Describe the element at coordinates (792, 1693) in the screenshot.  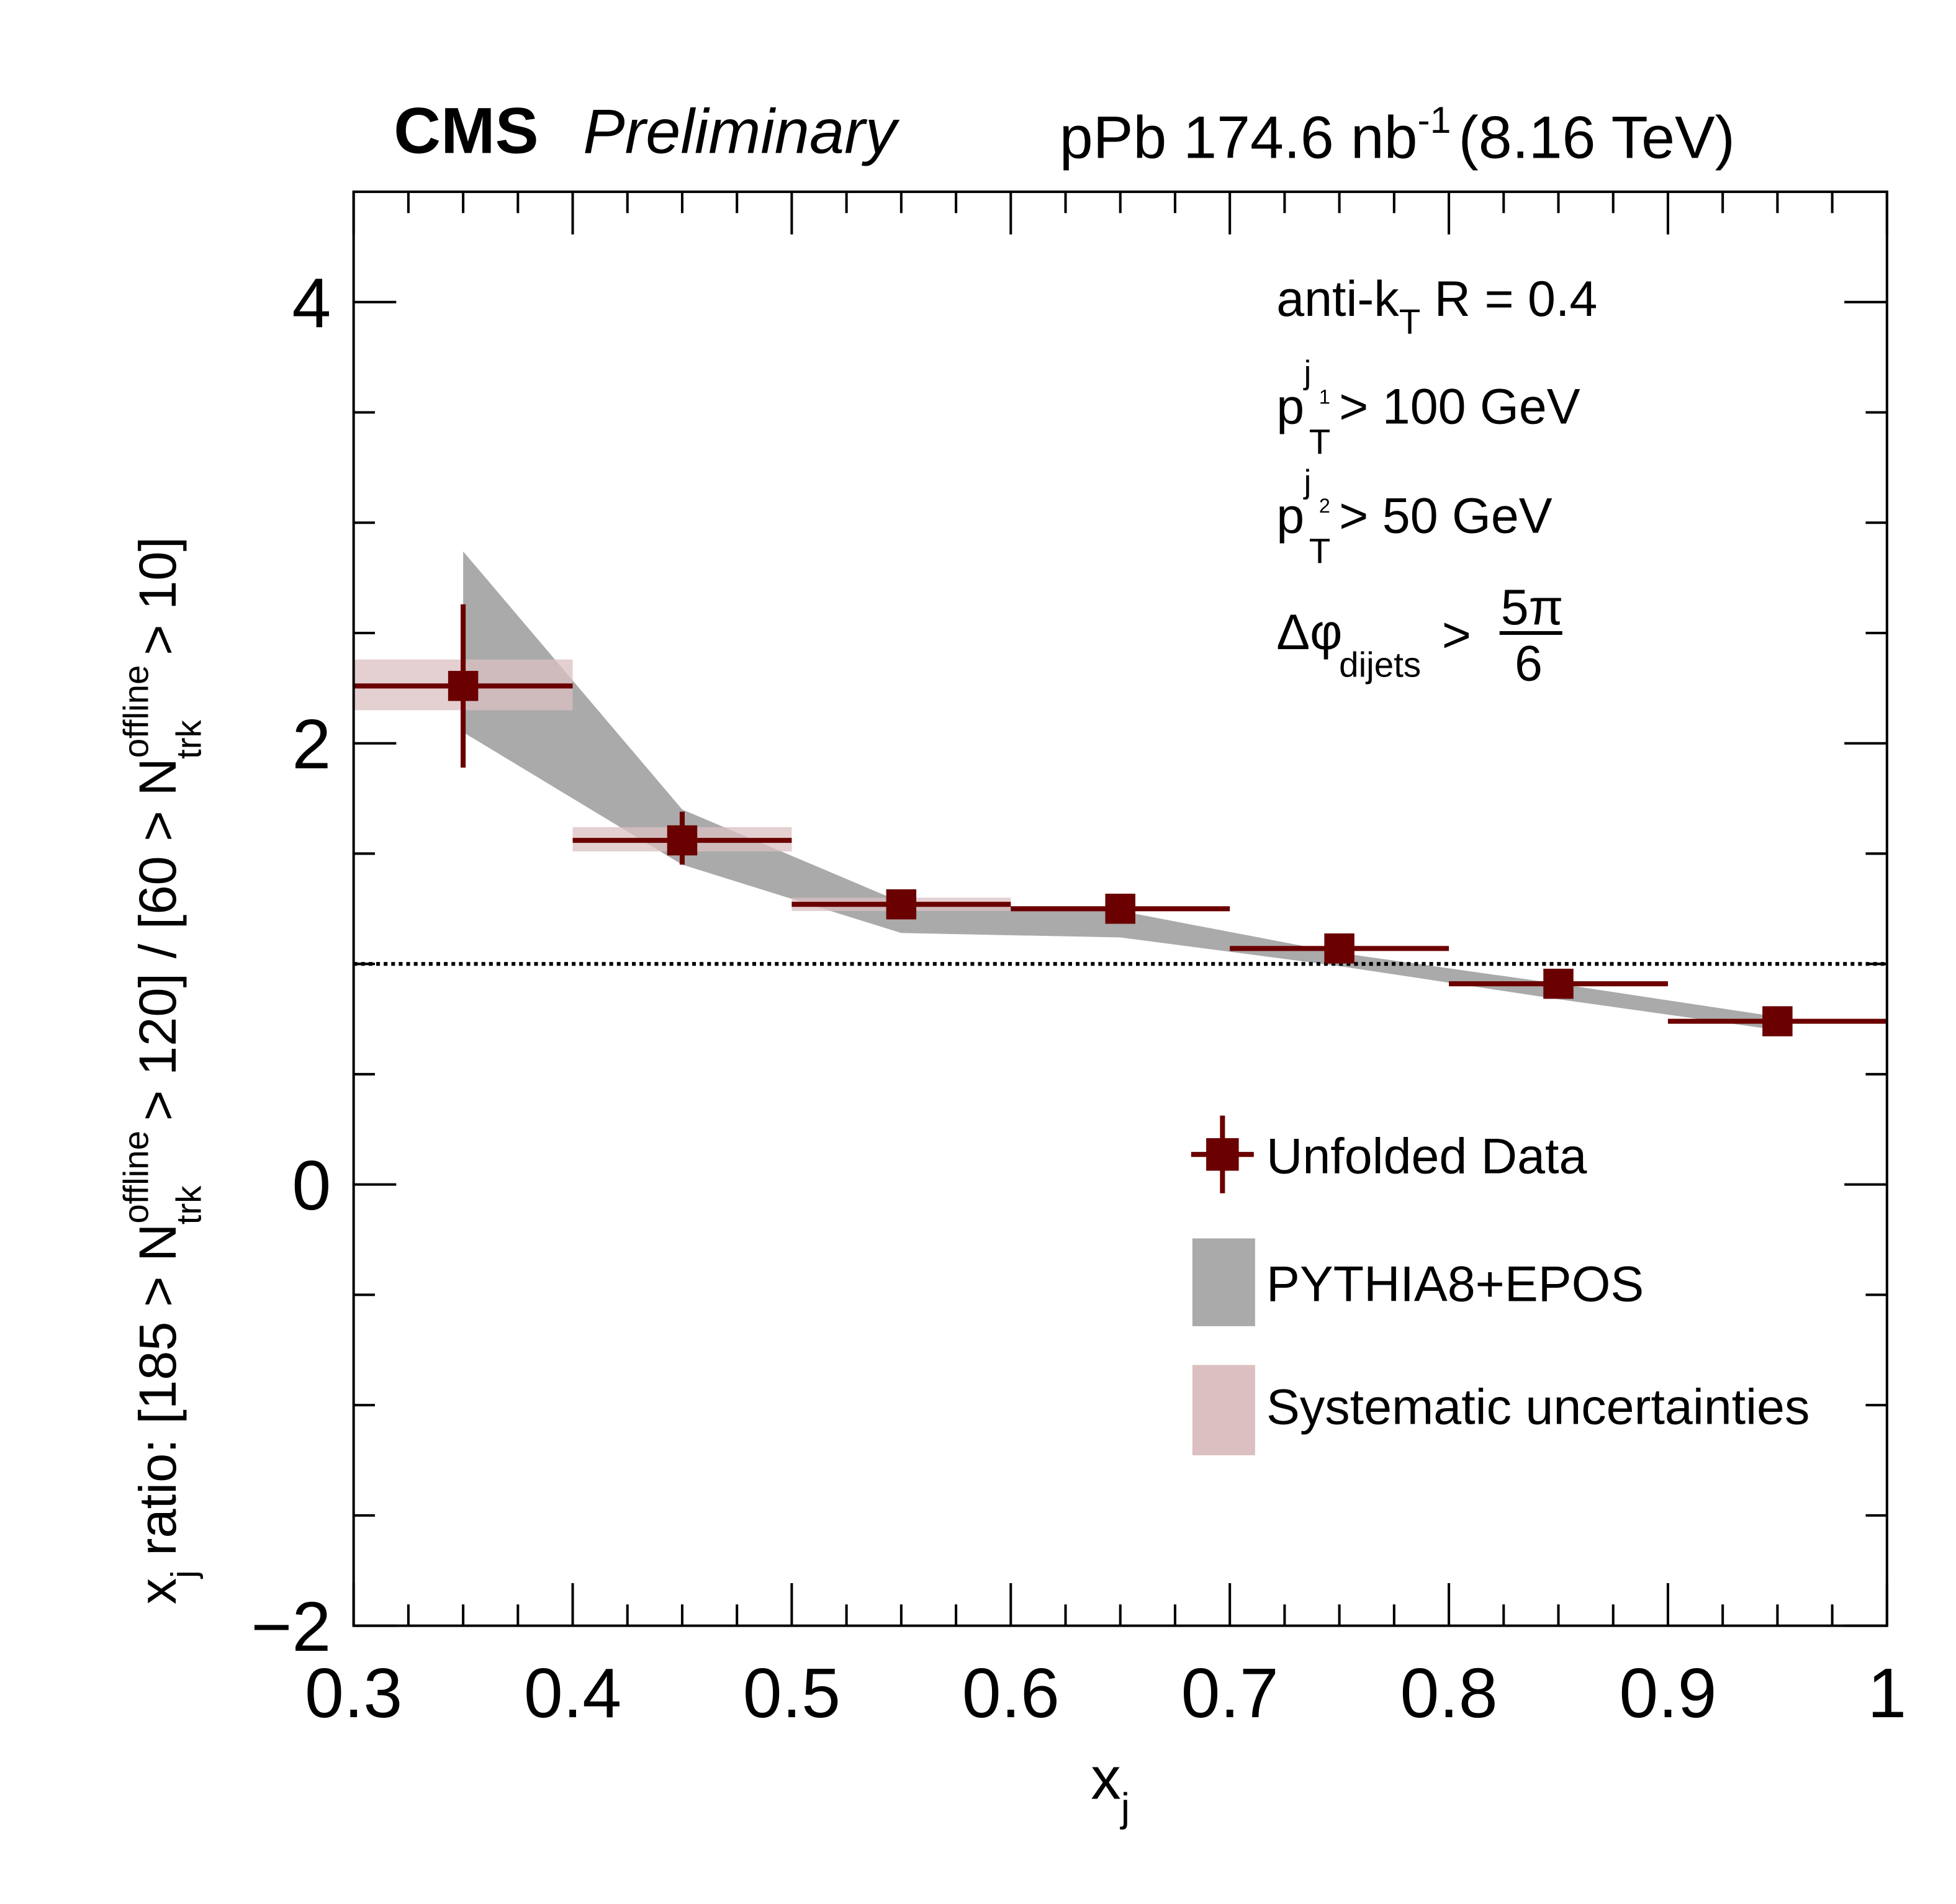
I see `x-tick-label: 0.5` at that location.